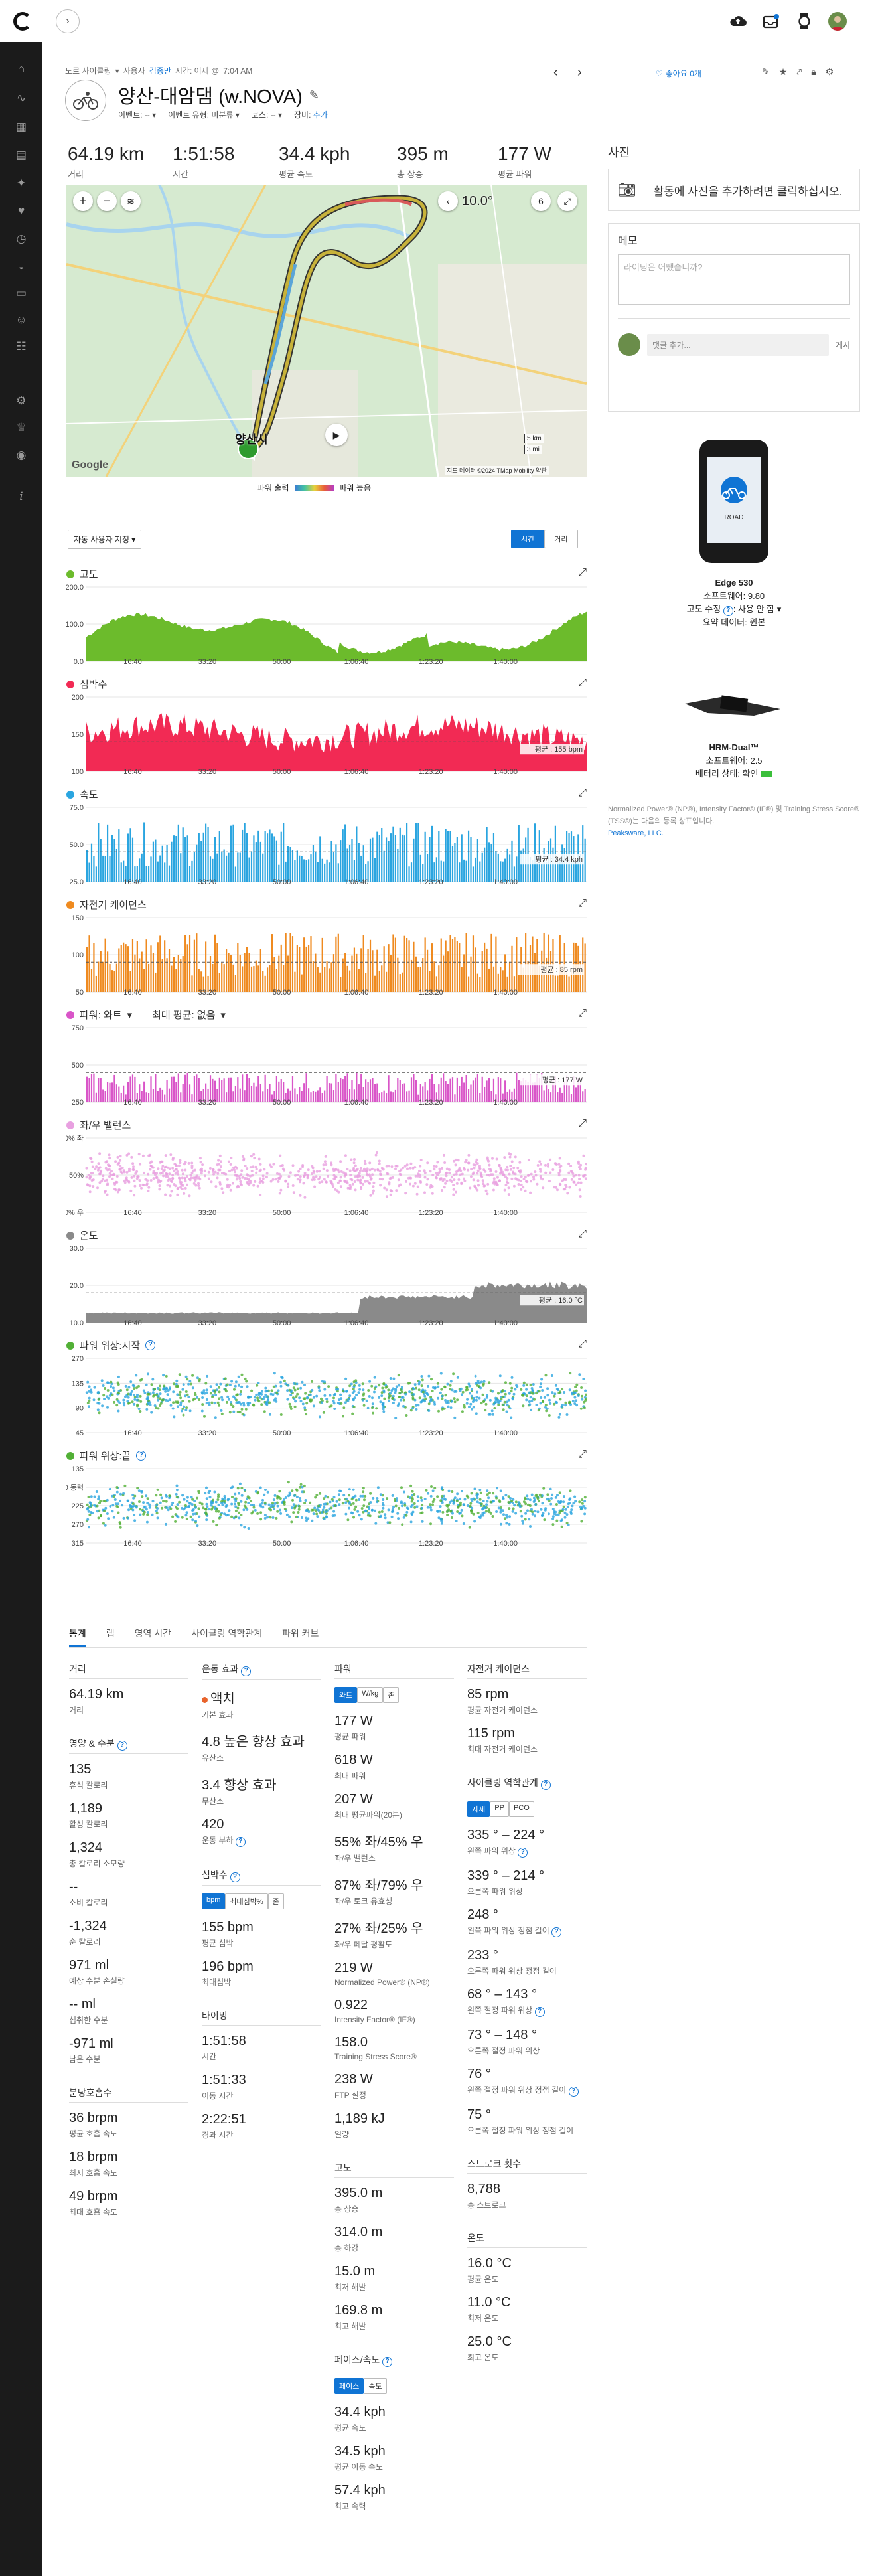 This screenshot has height=2576, width=878. What do you see at coordinates (771, 21) in the screenshot?
I see `inbox-icon` at bounding box center [771, 21].